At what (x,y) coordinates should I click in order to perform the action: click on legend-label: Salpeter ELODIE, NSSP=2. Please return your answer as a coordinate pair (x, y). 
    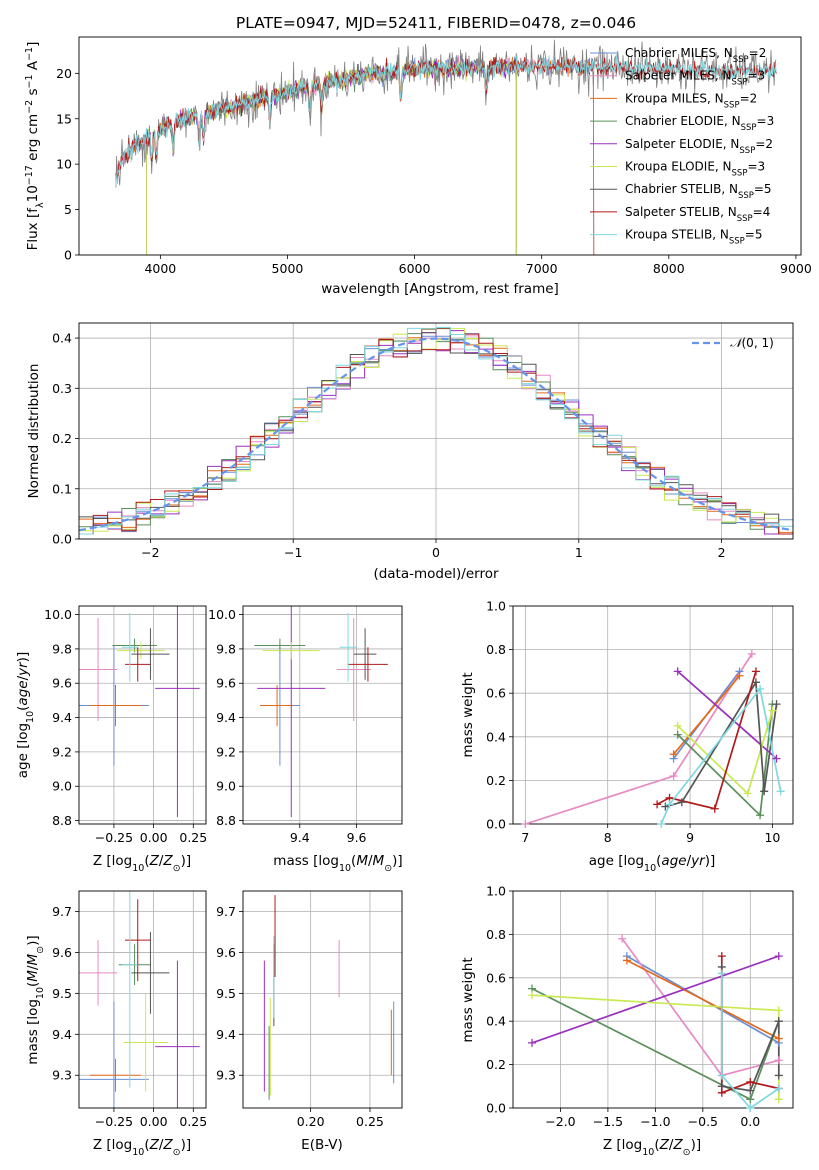
    Looking at the image, I should click on (699, 146).